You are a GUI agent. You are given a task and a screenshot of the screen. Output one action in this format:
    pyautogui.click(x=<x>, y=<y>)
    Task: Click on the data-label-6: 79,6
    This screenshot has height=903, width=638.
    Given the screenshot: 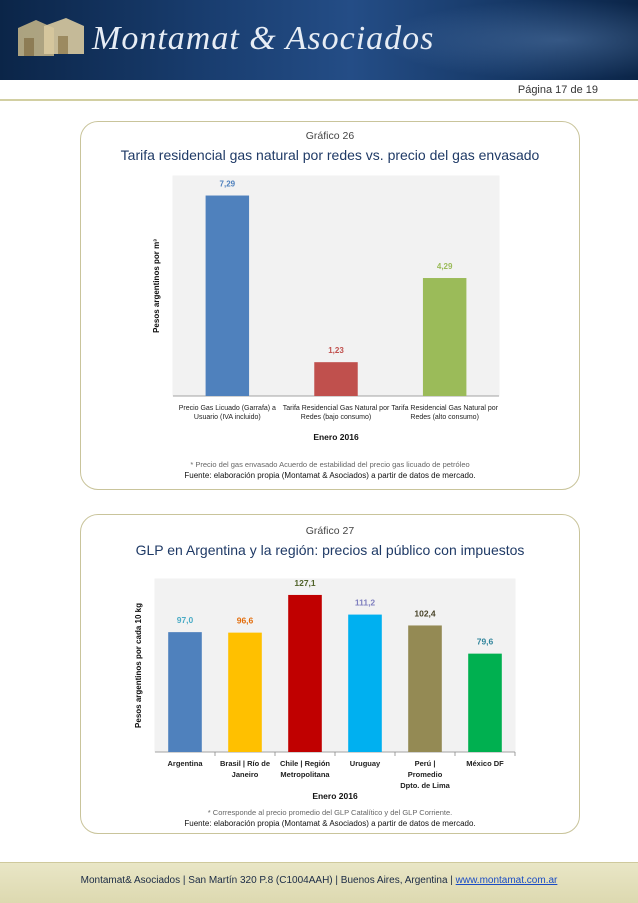 What is the action you would take?
    pyautogui.click(x=485, y=642)
    